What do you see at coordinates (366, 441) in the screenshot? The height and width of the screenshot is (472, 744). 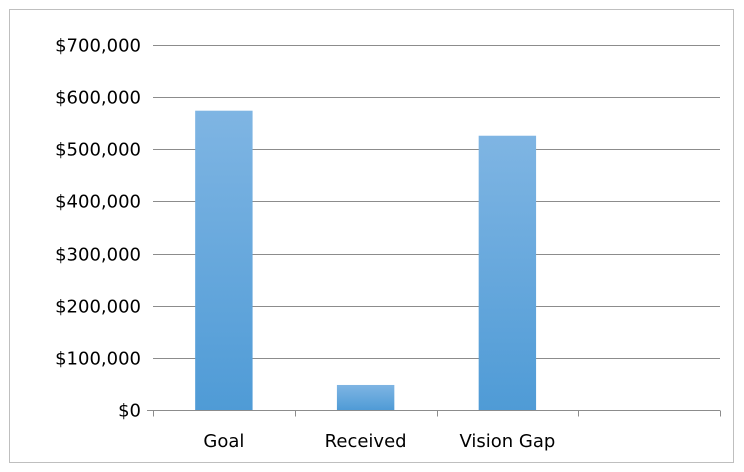 I see `x-tick-label: Received` at bounding box center [366, 441].